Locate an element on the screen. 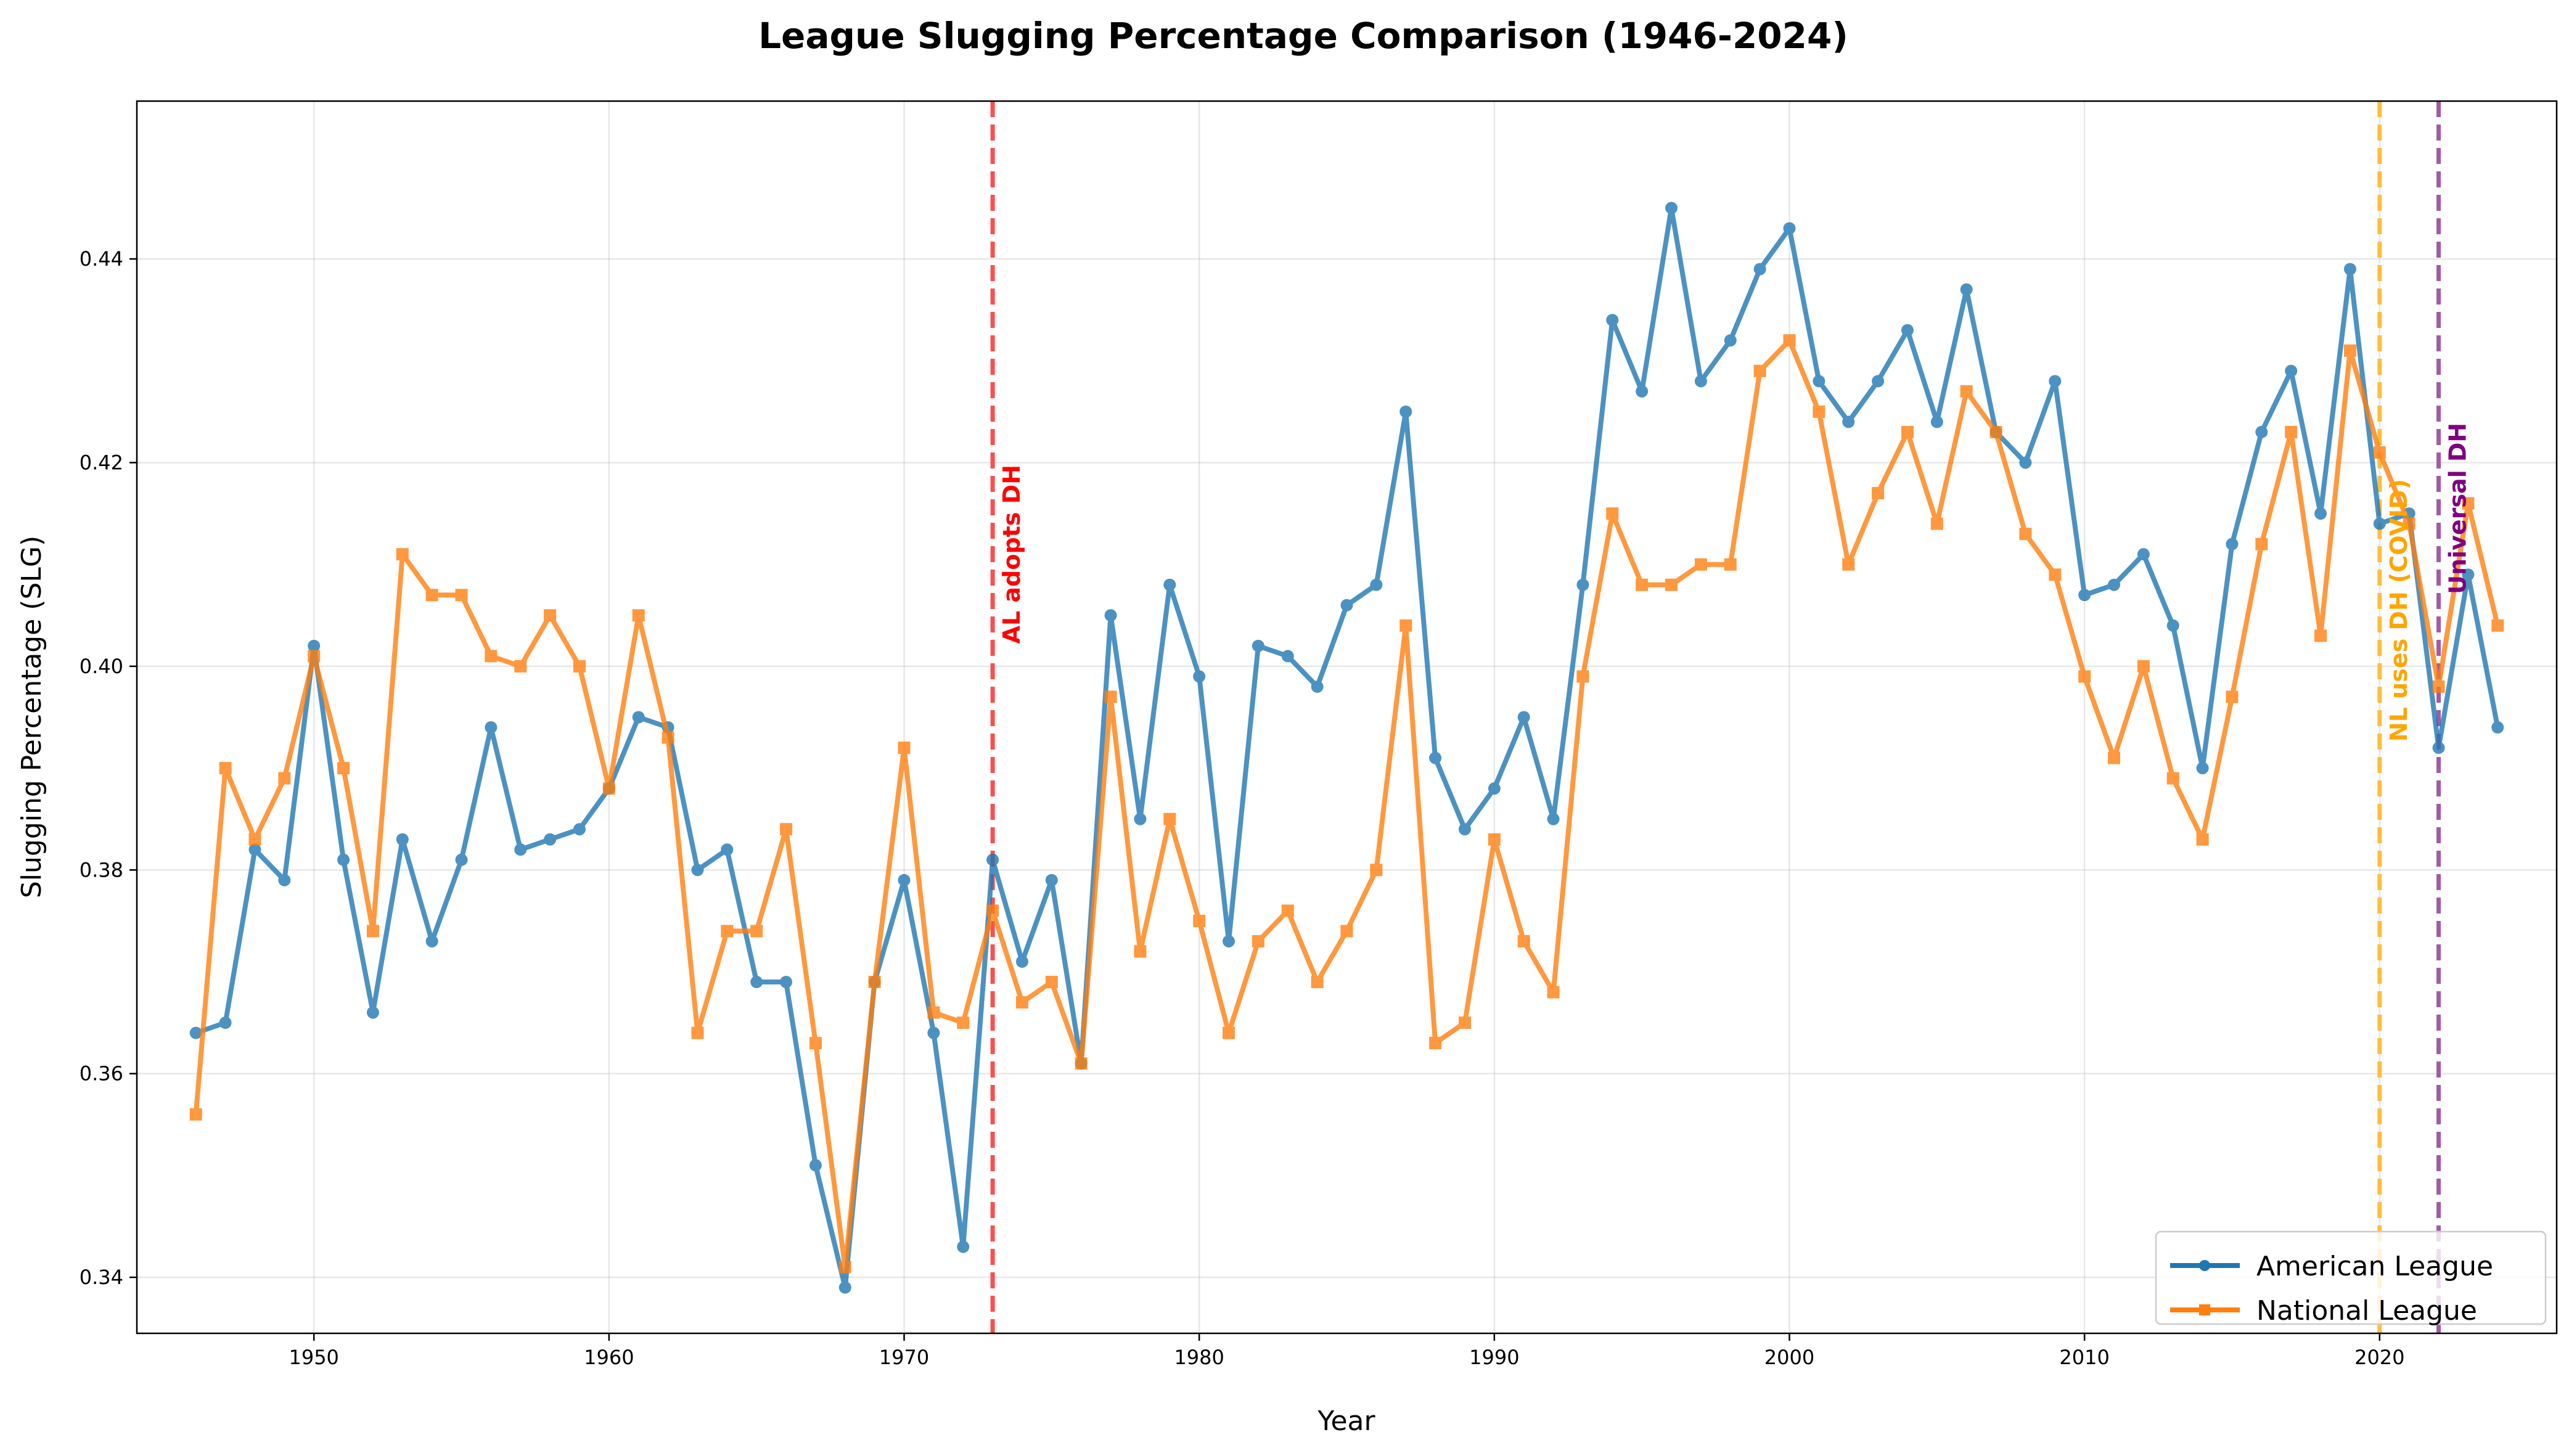 This screenshot has height=1456, width=2569. y-axis: 0.34 0.36 0.38 0.40 0.42 0.44 is located at coordinates (108, 768).